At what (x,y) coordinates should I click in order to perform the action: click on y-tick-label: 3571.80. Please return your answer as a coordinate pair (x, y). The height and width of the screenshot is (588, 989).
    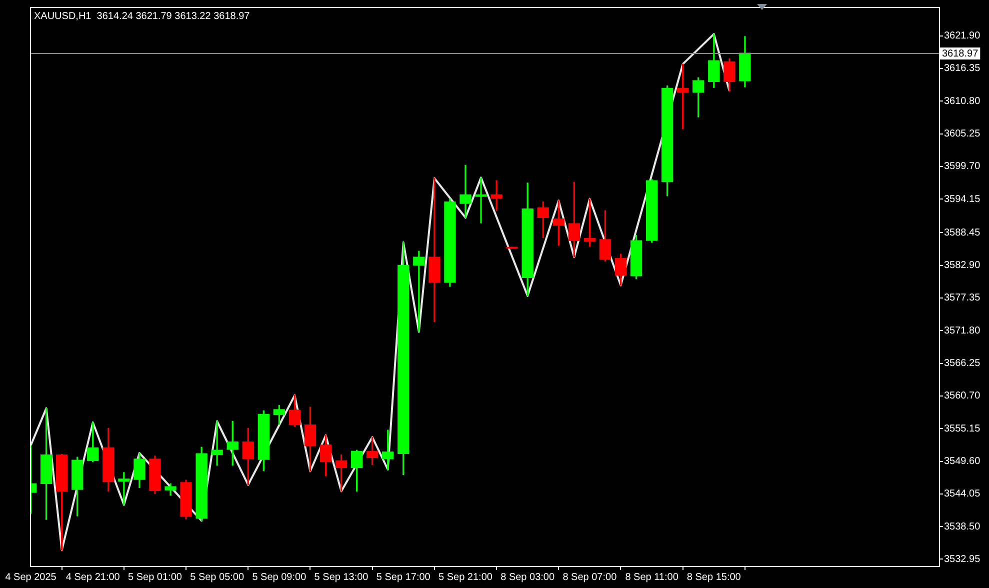
    Looking at the image, I should click on (962, 330).